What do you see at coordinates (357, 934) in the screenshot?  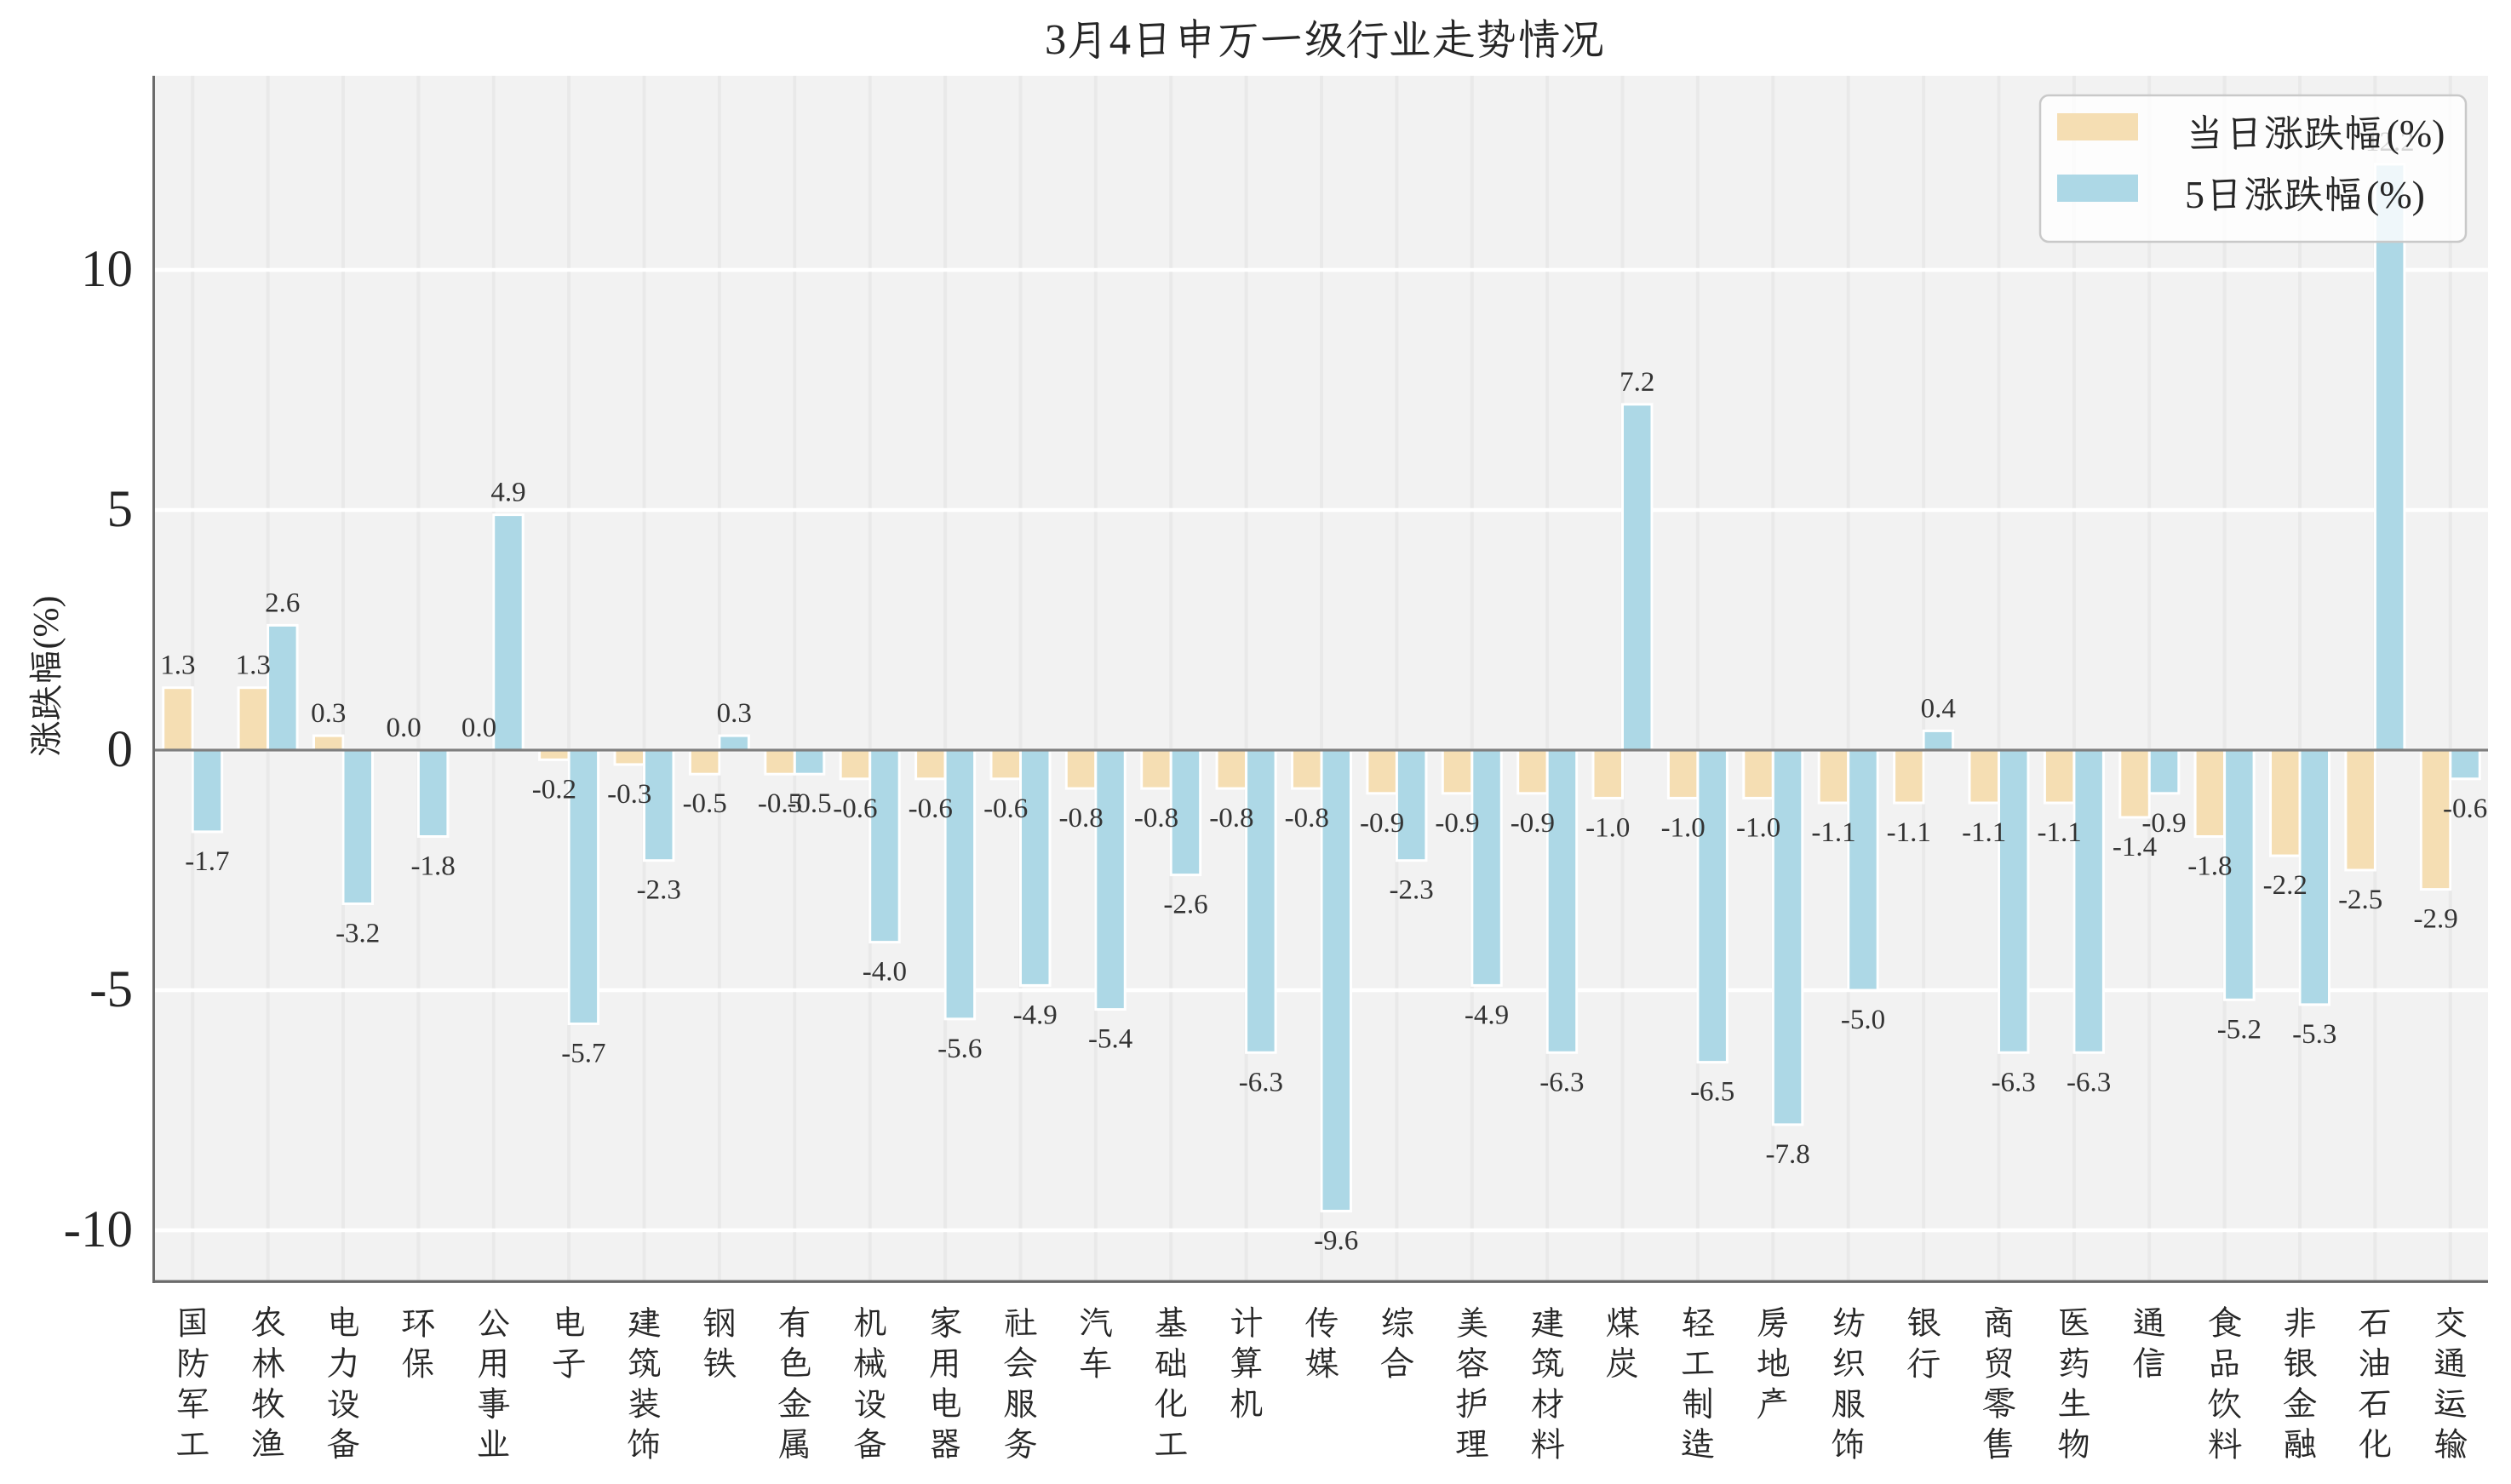 I see `svg-text: -3.2` at bounding box center [357, 934].